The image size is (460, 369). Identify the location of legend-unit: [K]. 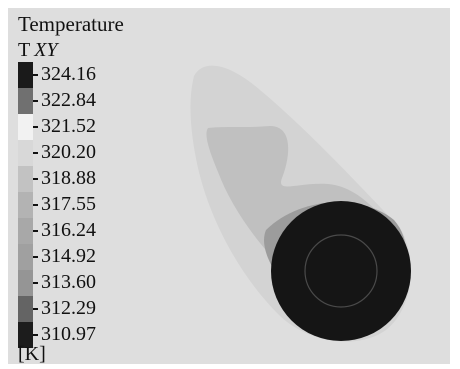
(32, 353).